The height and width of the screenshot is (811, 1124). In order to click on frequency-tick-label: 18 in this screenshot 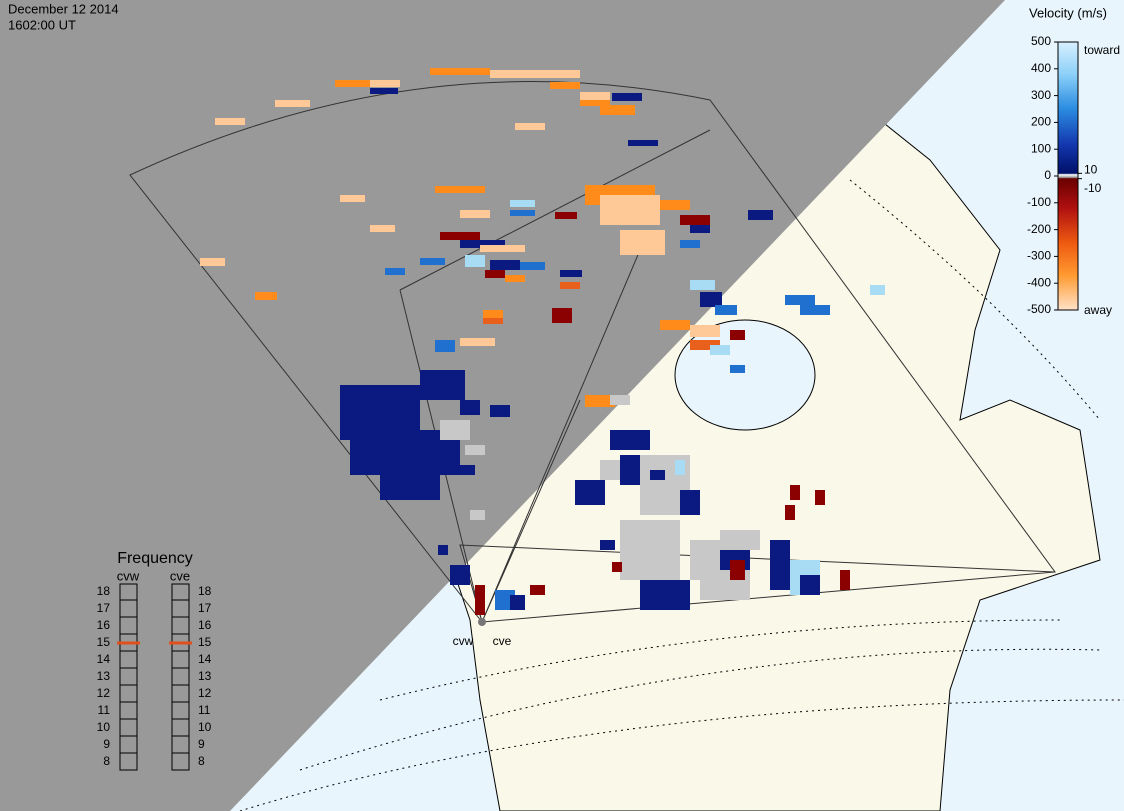, I will do `click(104, 591)`.